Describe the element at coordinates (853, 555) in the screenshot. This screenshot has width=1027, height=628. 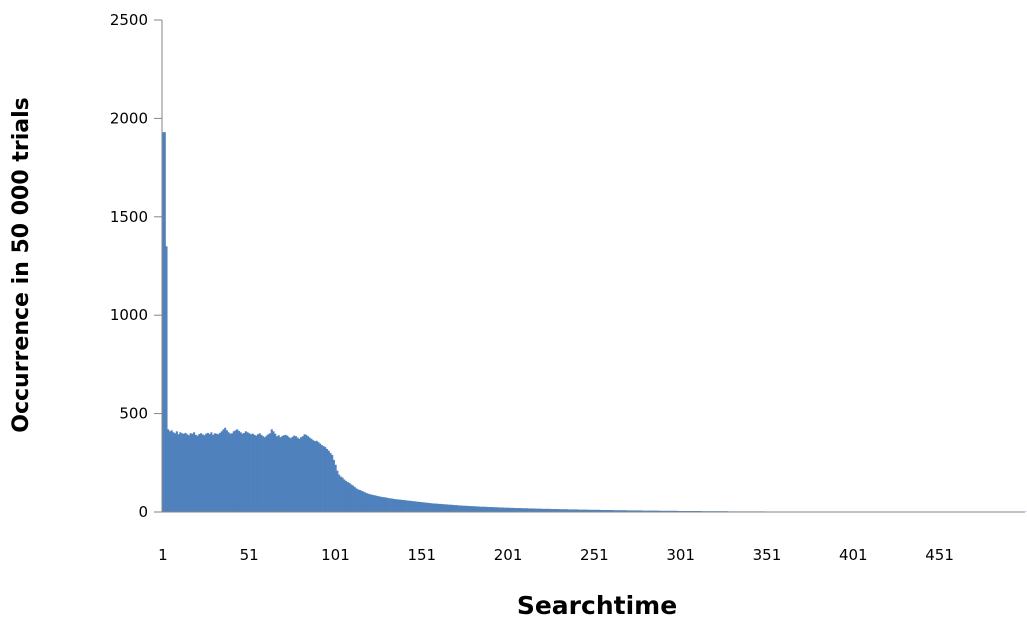
I see `x-tick-label: 401` at that location.